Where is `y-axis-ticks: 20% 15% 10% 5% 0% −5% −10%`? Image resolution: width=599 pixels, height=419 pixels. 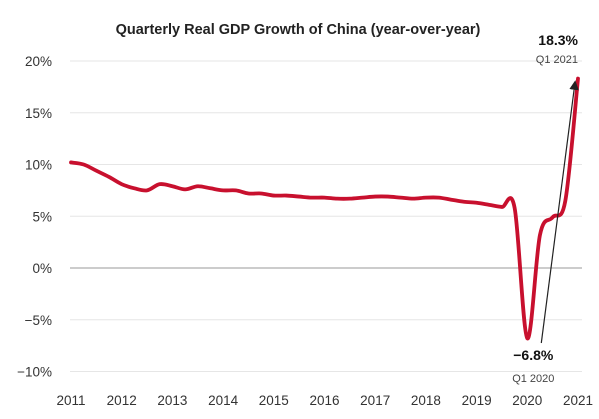 y-axis-ticks: 20% 15% 10% 5% 0% −5% −10% is located at coordinates (34, 217).